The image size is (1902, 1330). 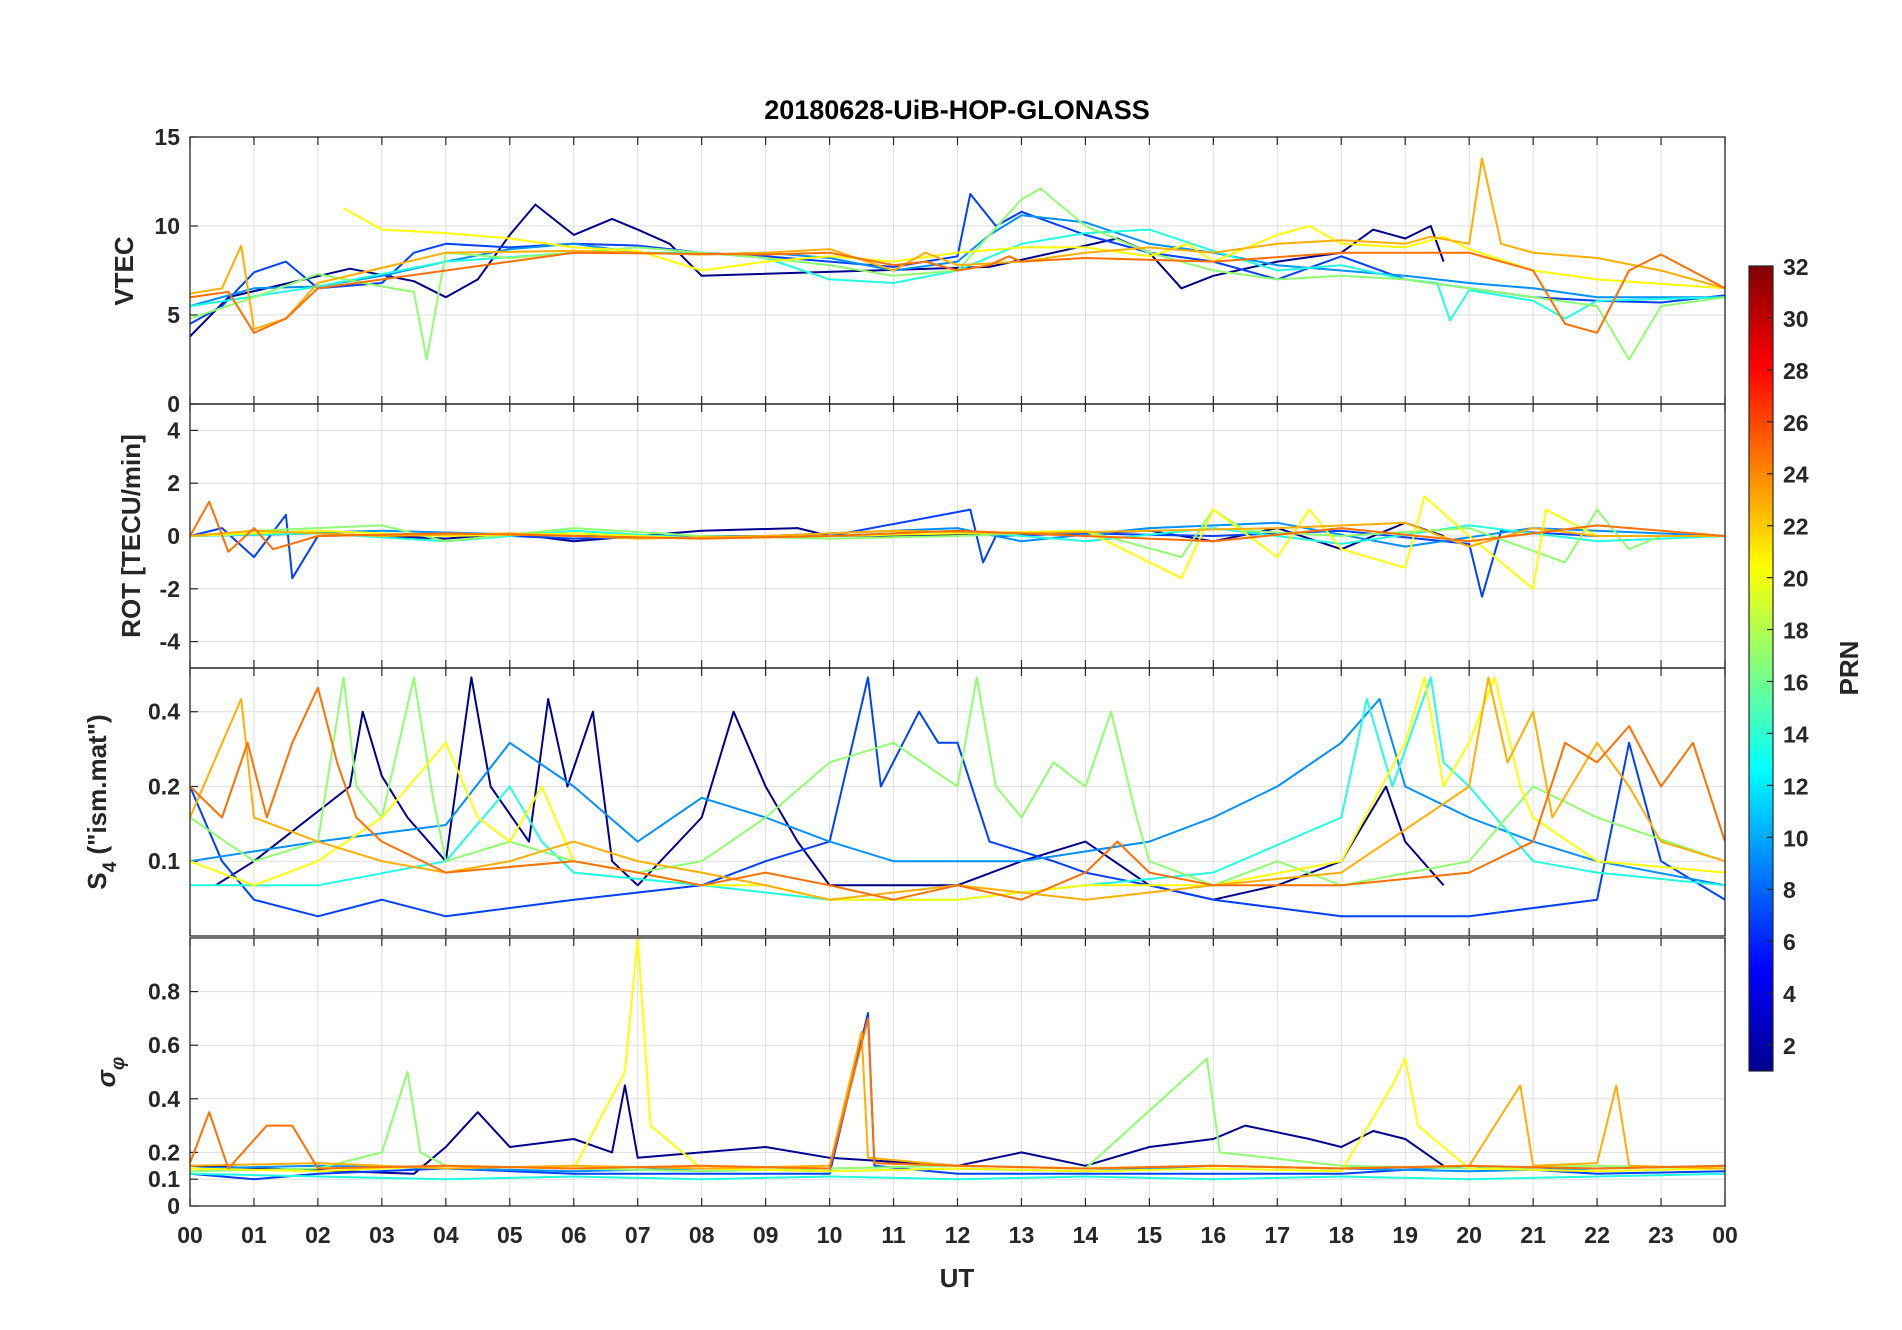 What do you see at coordinates (957, 110) in the screenshot?
I see `chart-title: 20180628-UiB-HOP-GLONASS` at bounding box center [957, 110].